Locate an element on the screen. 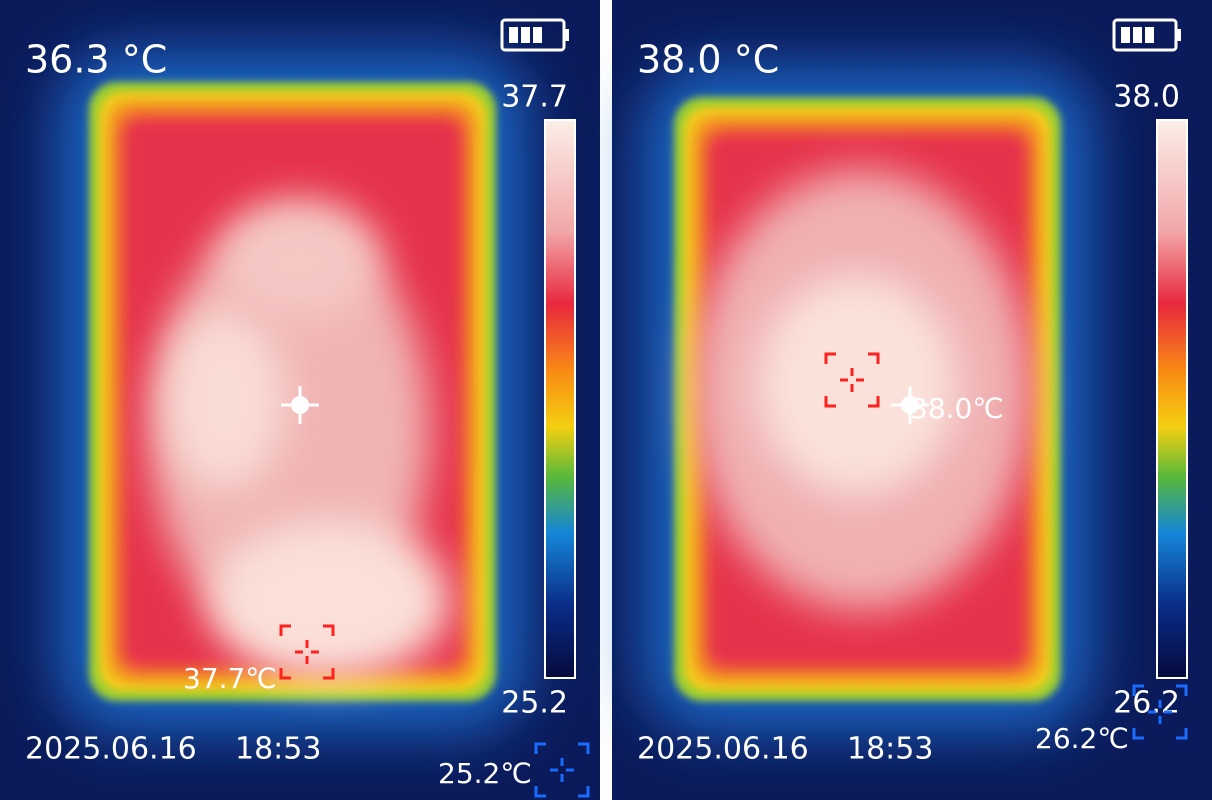  hot-spot-label: 37.7℃ is located at coordinates (230, 678).